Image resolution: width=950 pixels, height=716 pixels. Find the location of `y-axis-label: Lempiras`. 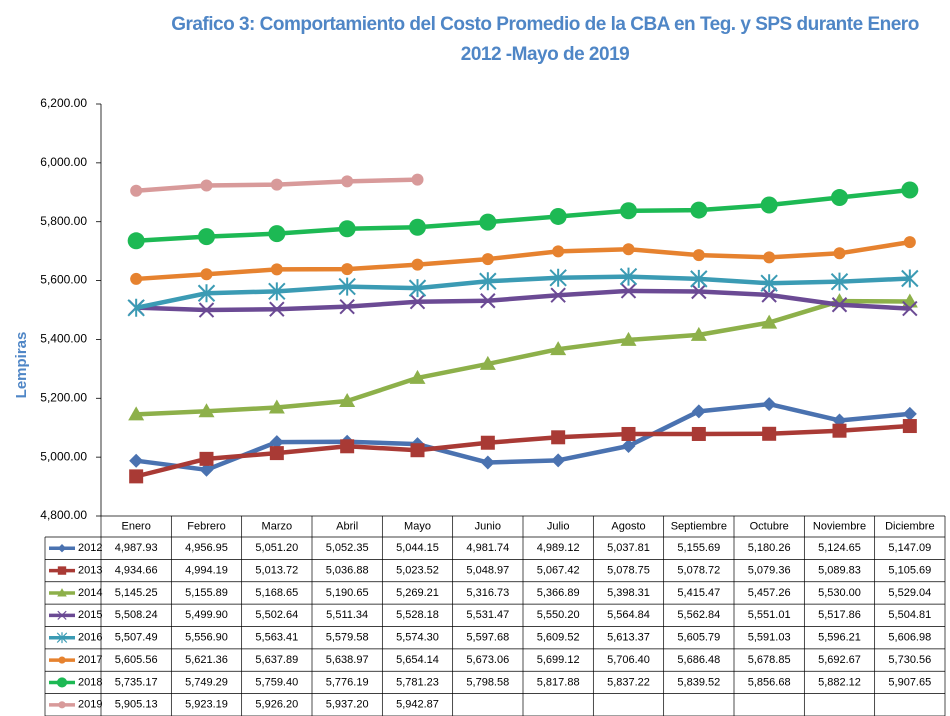

y-axis-label: Lempiras is located at coordinates (21, 365).